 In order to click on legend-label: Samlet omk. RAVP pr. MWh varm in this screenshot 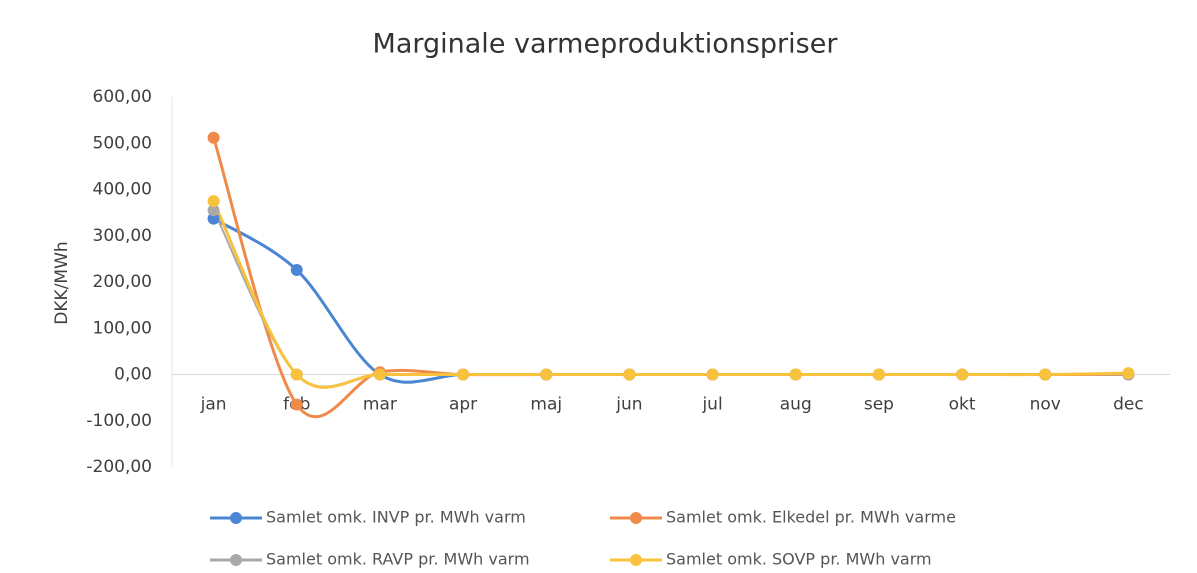, I will do `click(398, 559)`.